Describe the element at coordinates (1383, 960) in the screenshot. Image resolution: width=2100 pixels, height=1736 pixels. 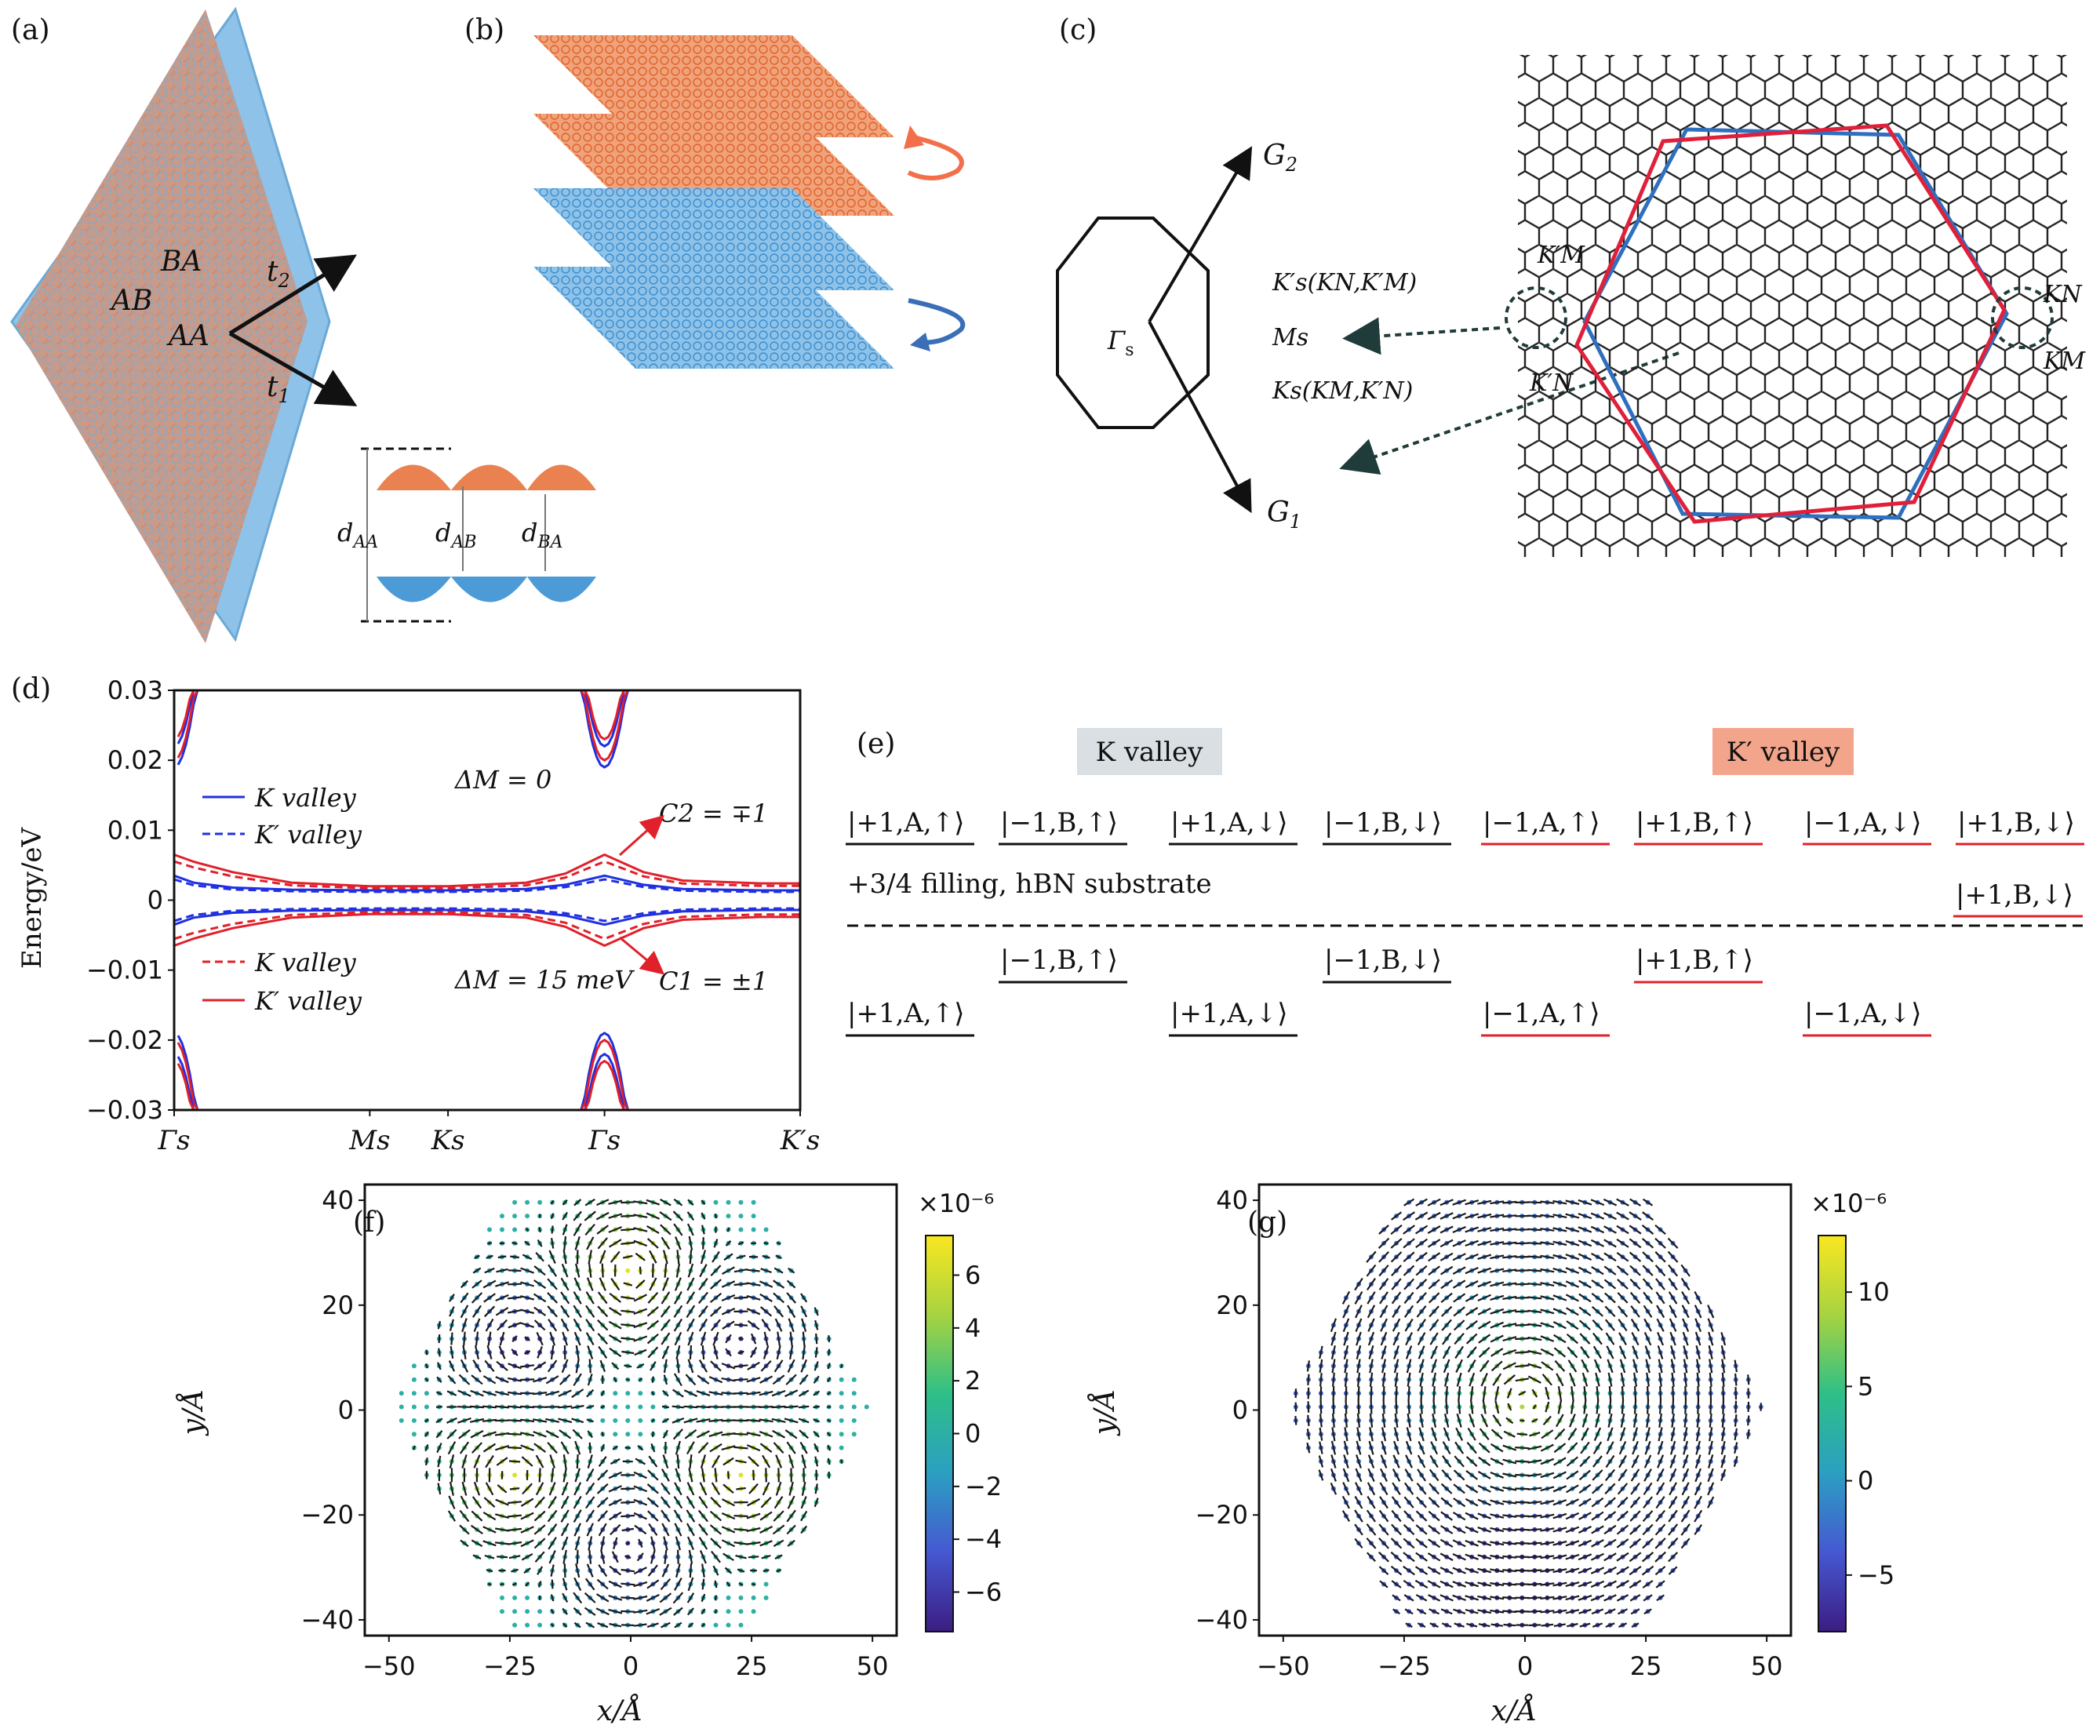
I see `upper-ket: |−1,B,↓⟩` at that location.